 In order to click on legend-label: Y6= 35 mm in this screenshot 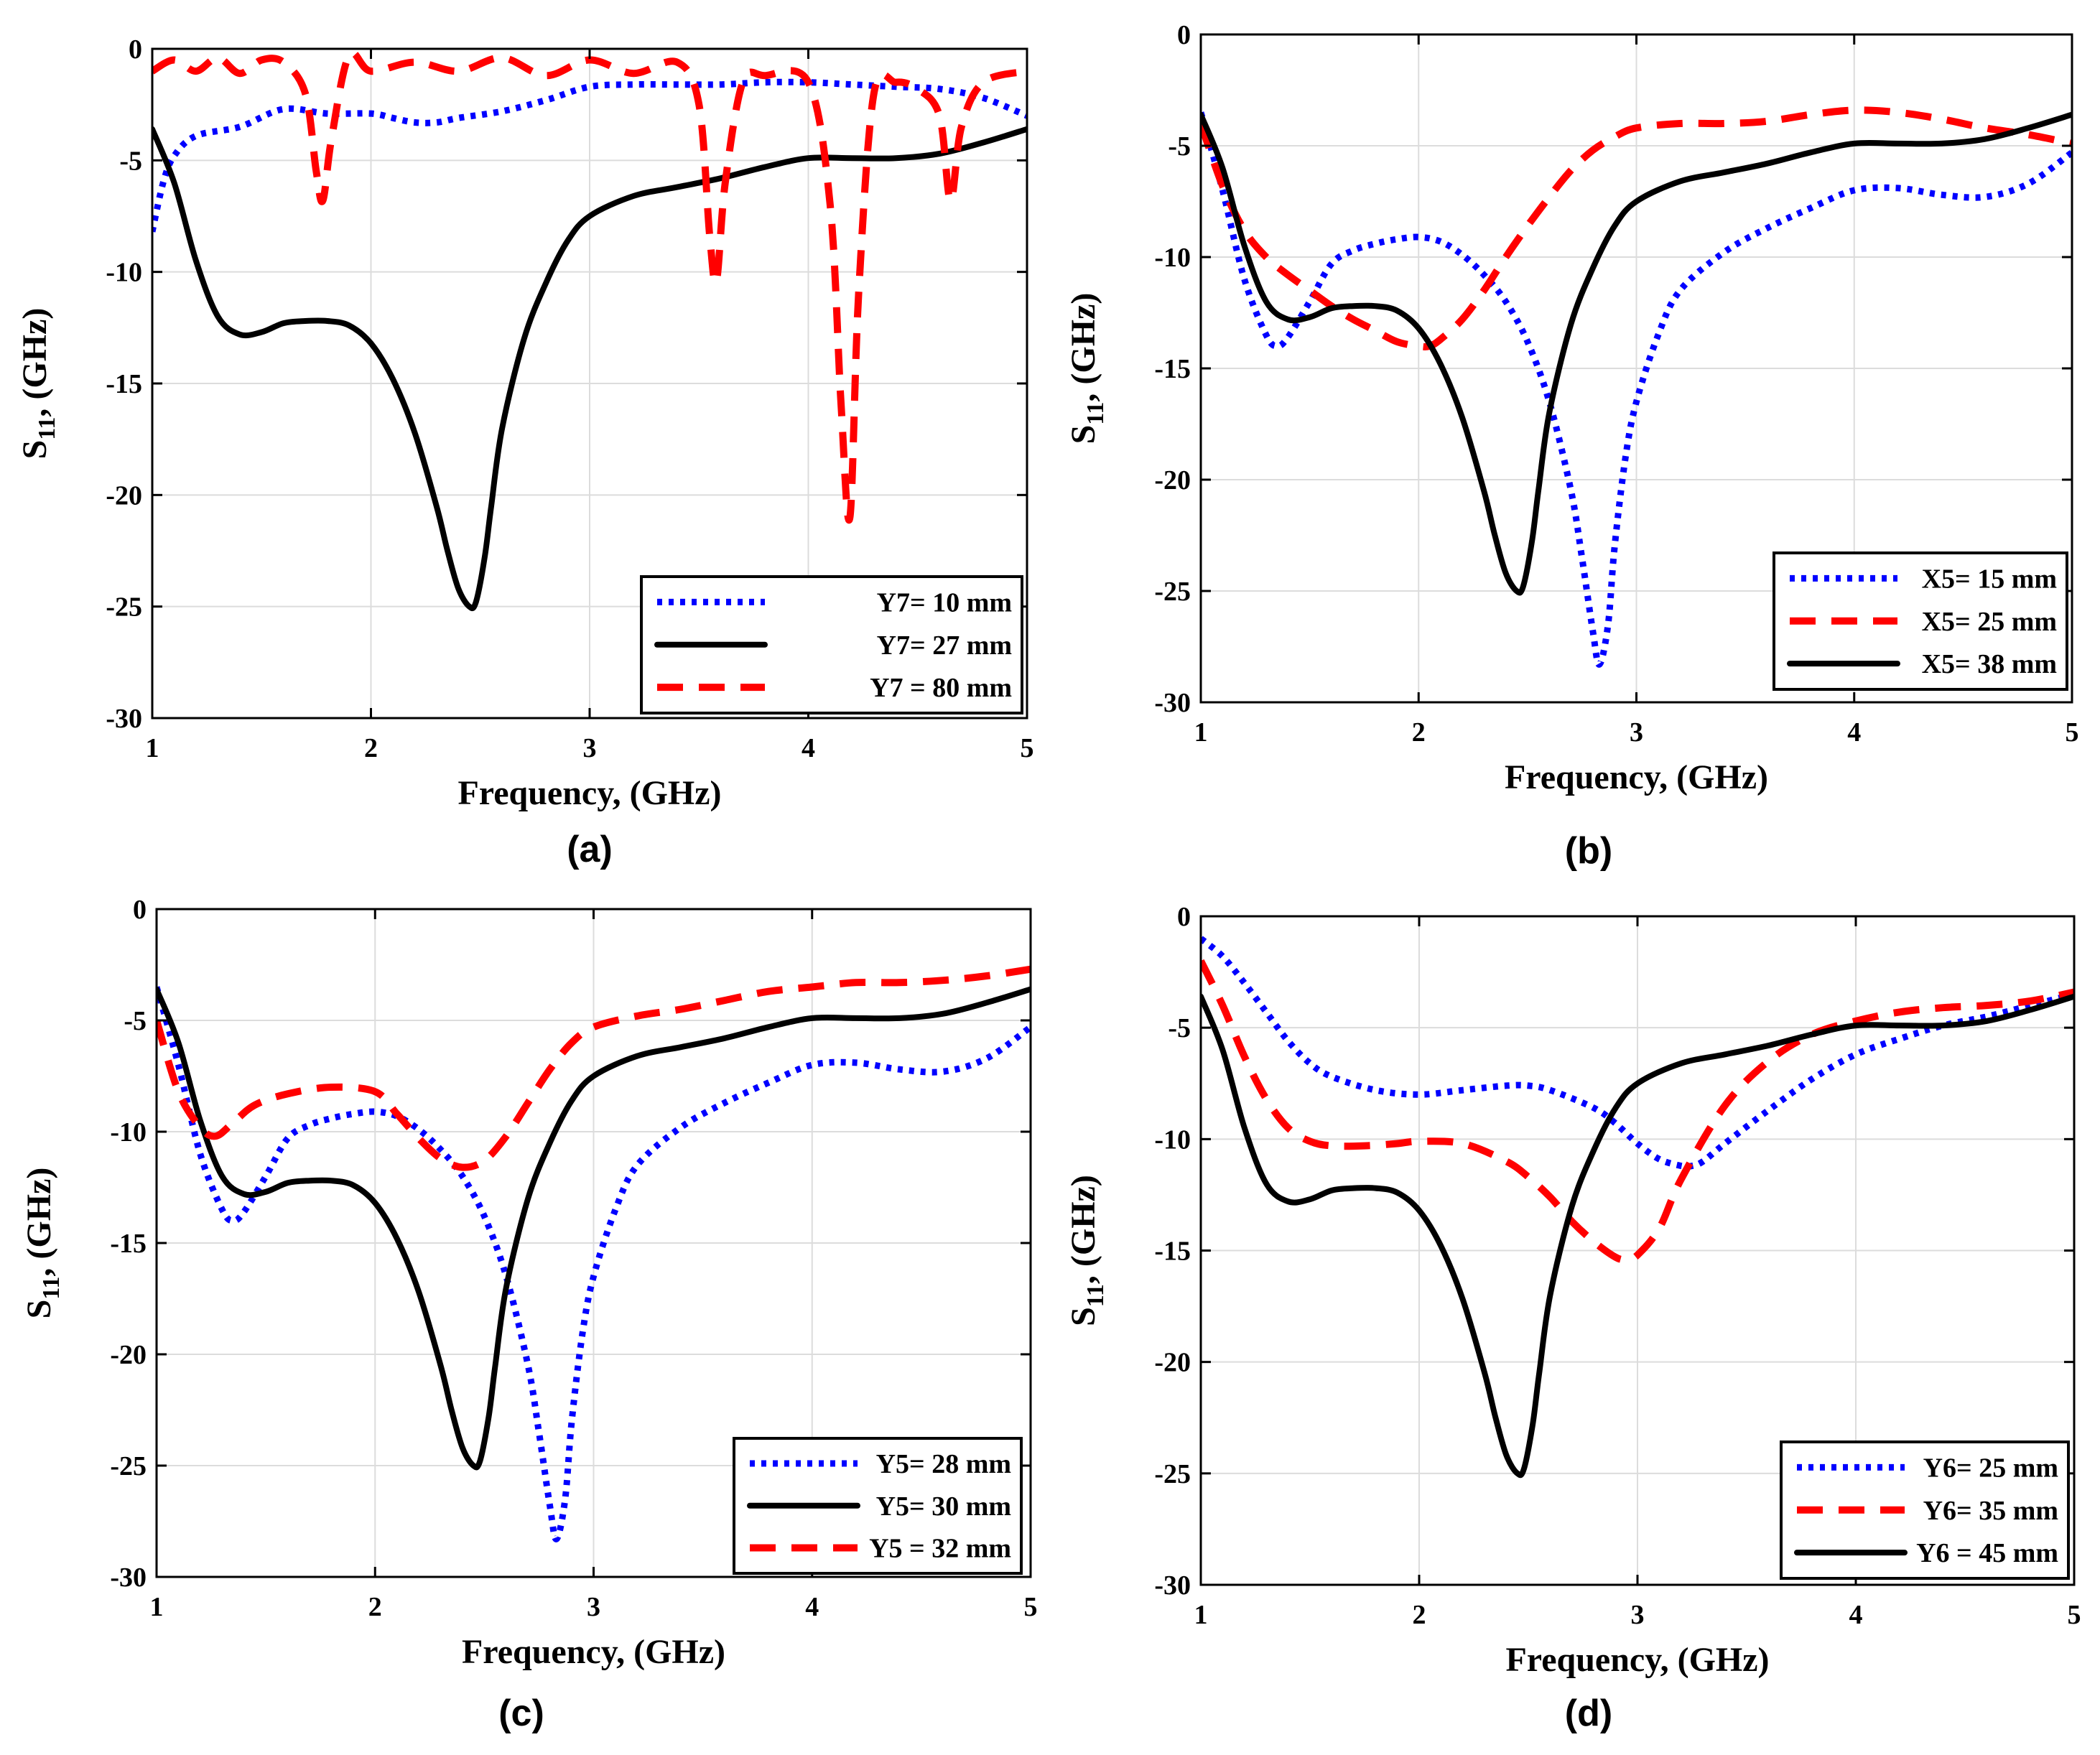, I will do `click(1990, 1511)`.